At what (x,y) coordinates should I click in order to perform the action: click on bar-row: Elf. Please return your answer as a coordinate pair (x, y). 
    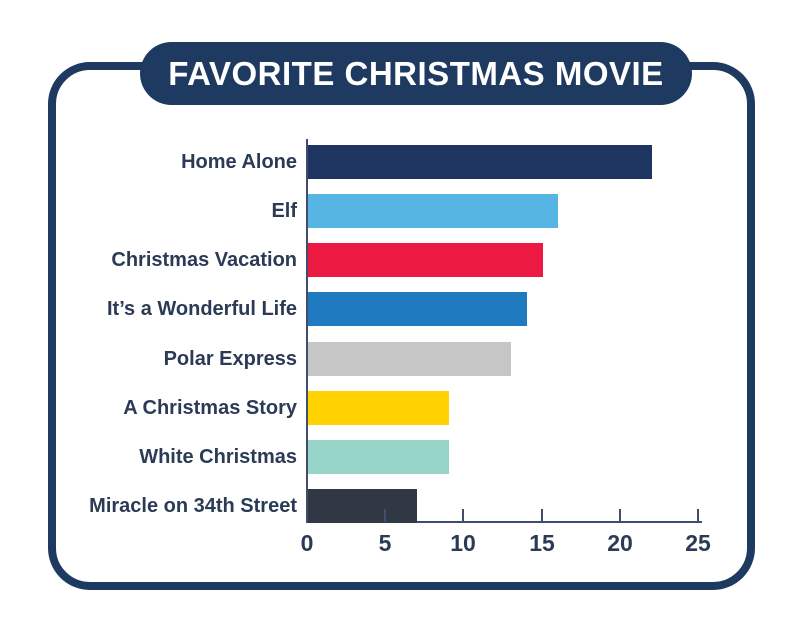
    Looking at the image, I should click on (400, 211).